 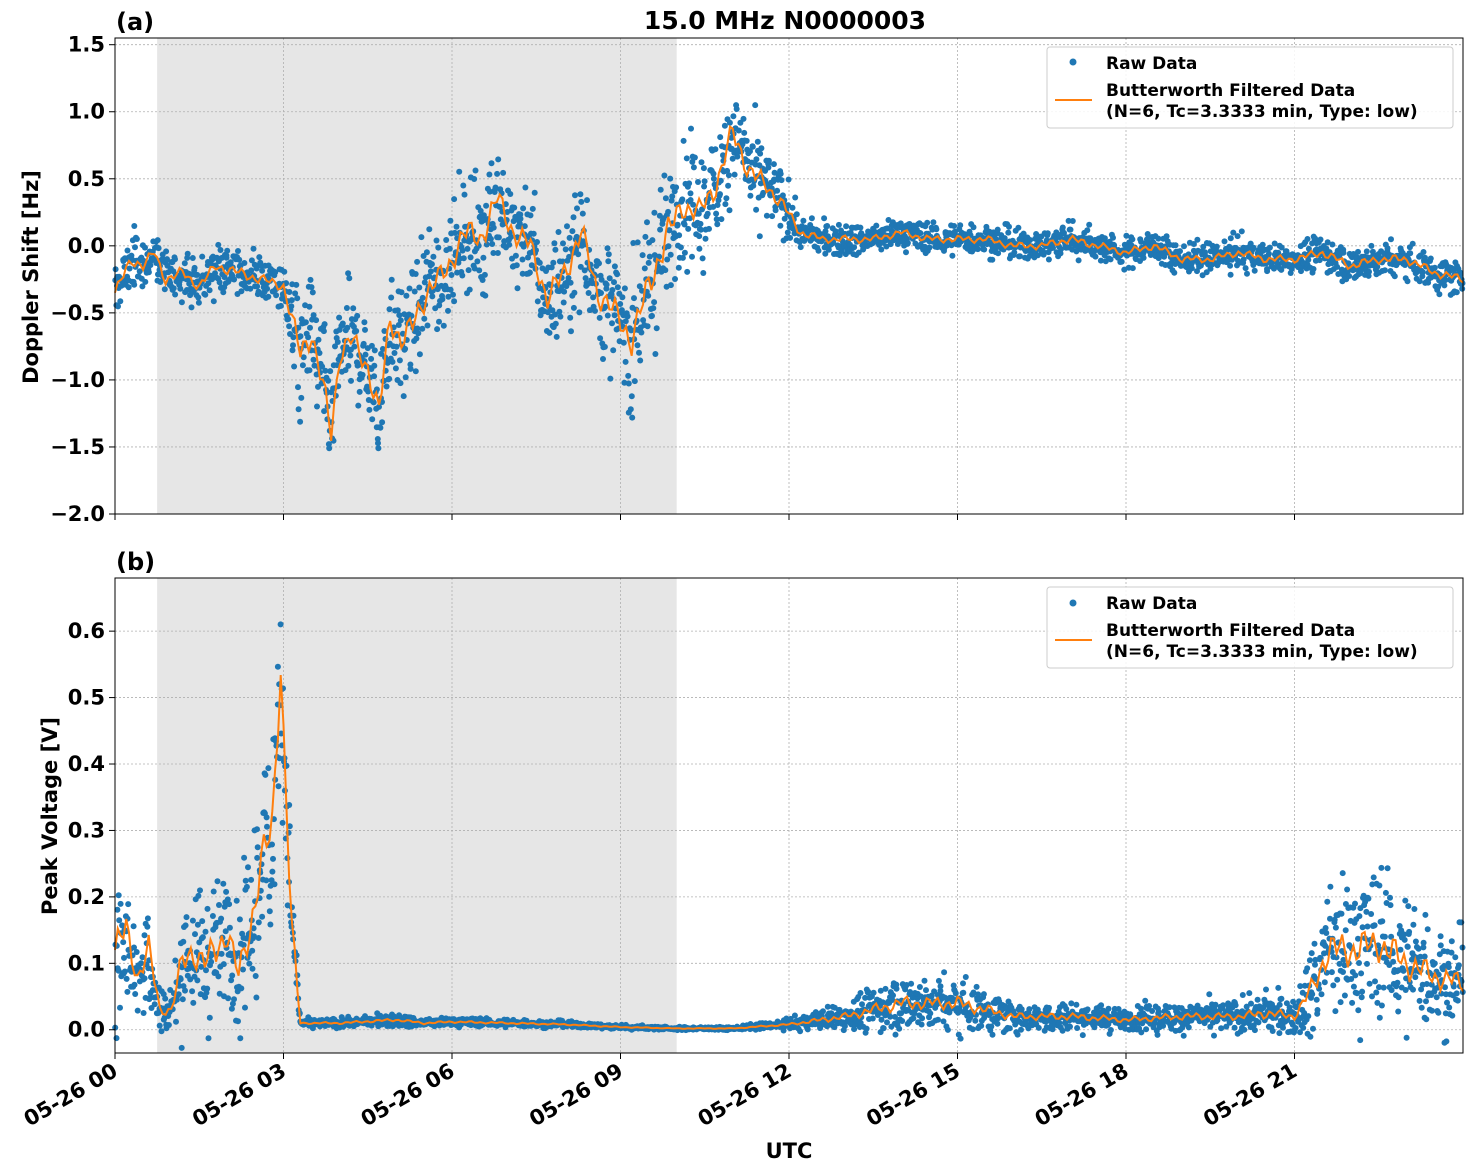 What do you see at coordinates (417, 815) in the screenshot?
I see `panel-b-shaded-interval` at bounding box center [417, 815].